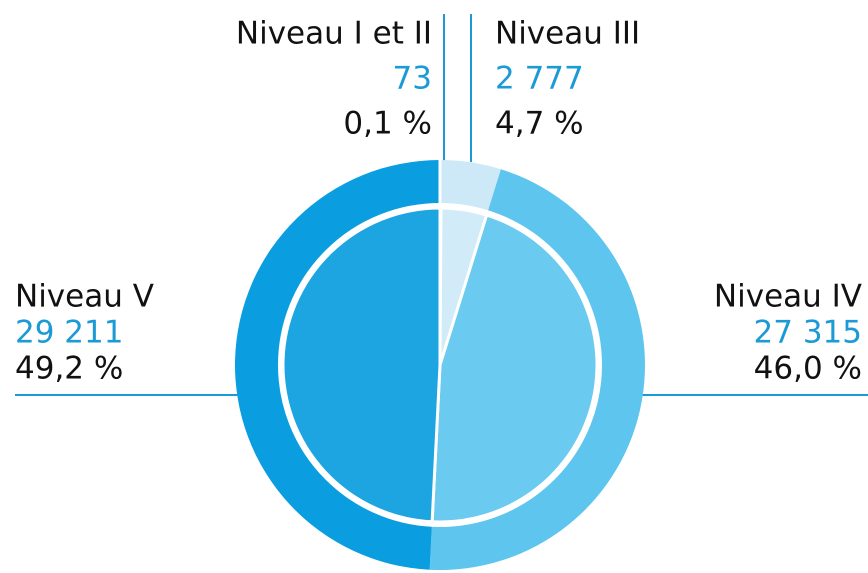  I want to click on value-label: 2 777, so click(539, 79).